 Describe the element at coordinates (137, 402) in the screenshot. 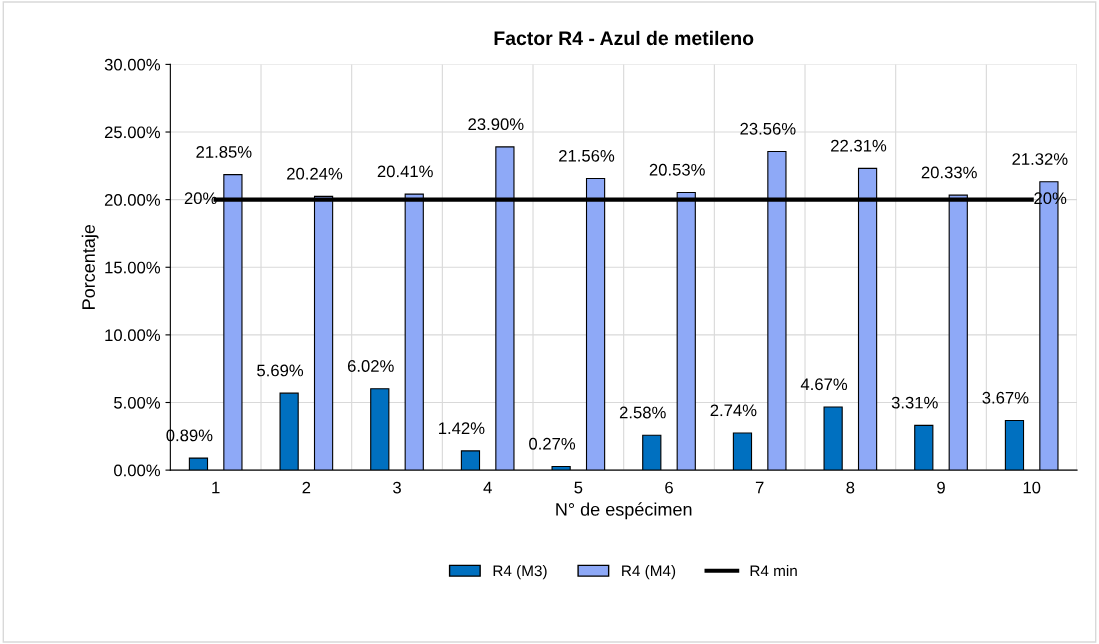

I see `y-tick-label: 5.00%` at that location.